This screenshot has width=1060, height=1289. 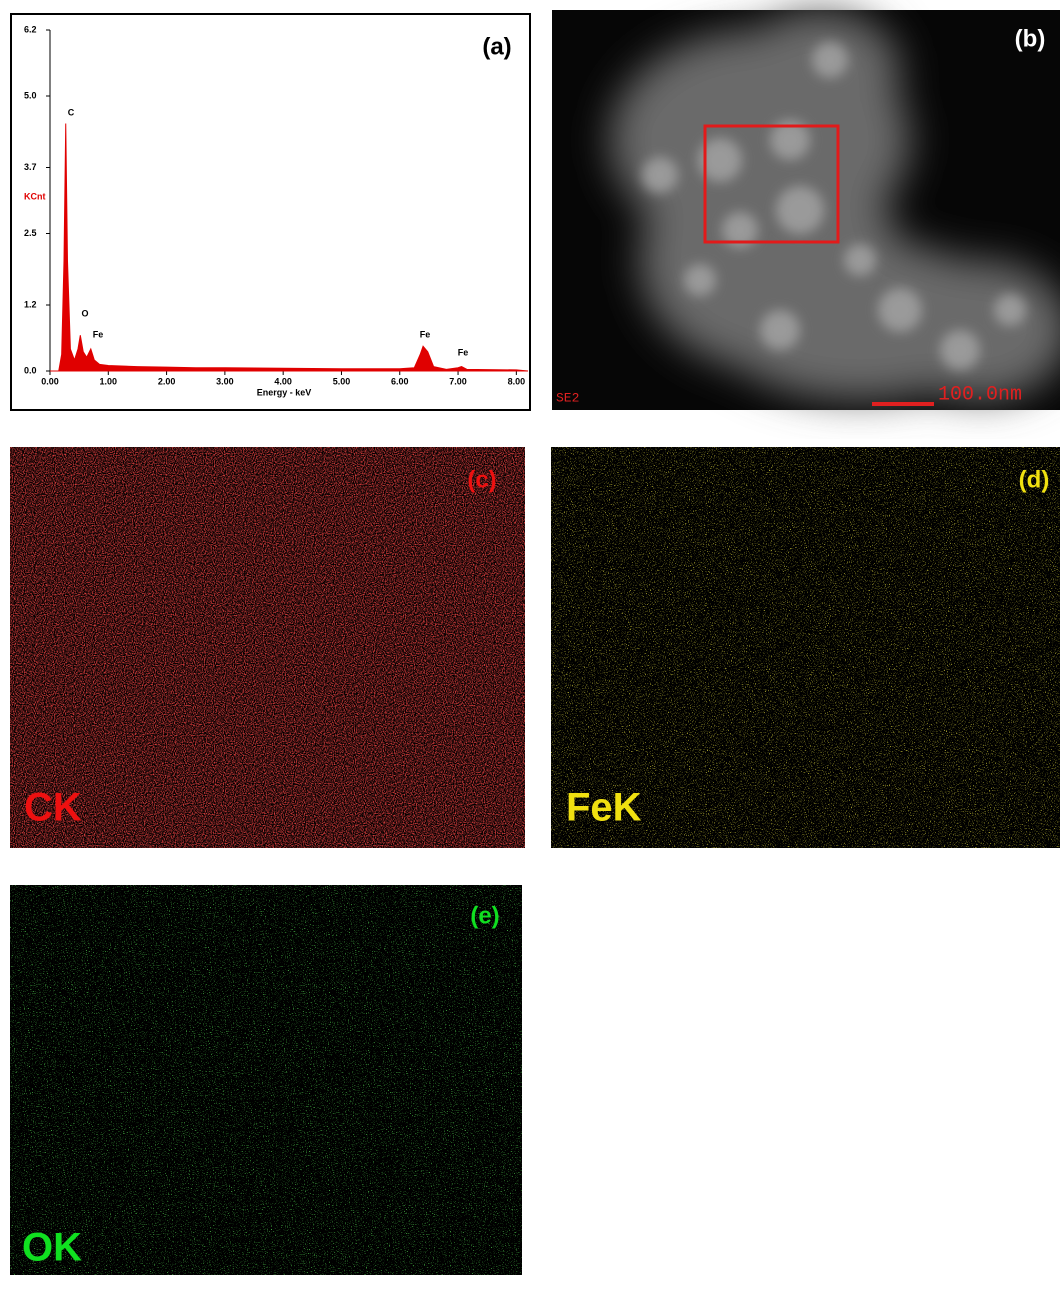 I want to click on y-axis-label: KCnt, so click(x=35, y=196).